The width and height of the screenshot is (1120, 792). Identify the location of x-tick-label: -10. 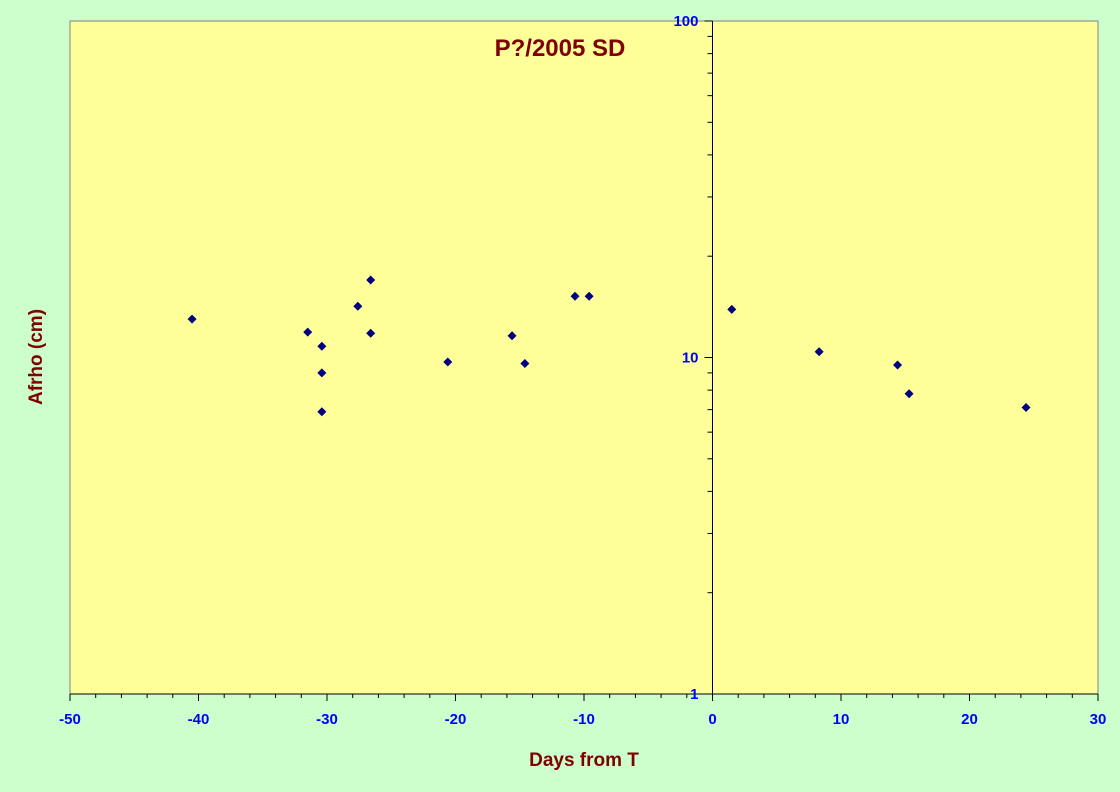
(584, 719).